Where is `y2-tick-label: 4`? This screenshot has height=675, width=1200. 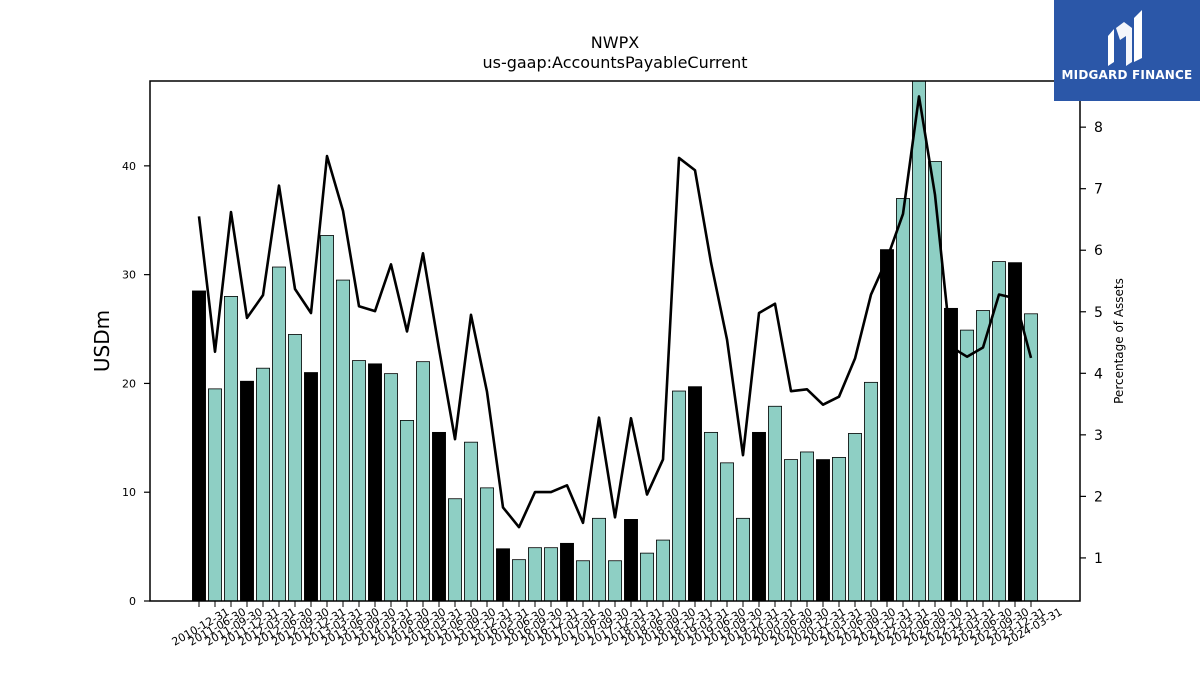
y2-tick-label: 4 is located at coordinates (1098, 374).